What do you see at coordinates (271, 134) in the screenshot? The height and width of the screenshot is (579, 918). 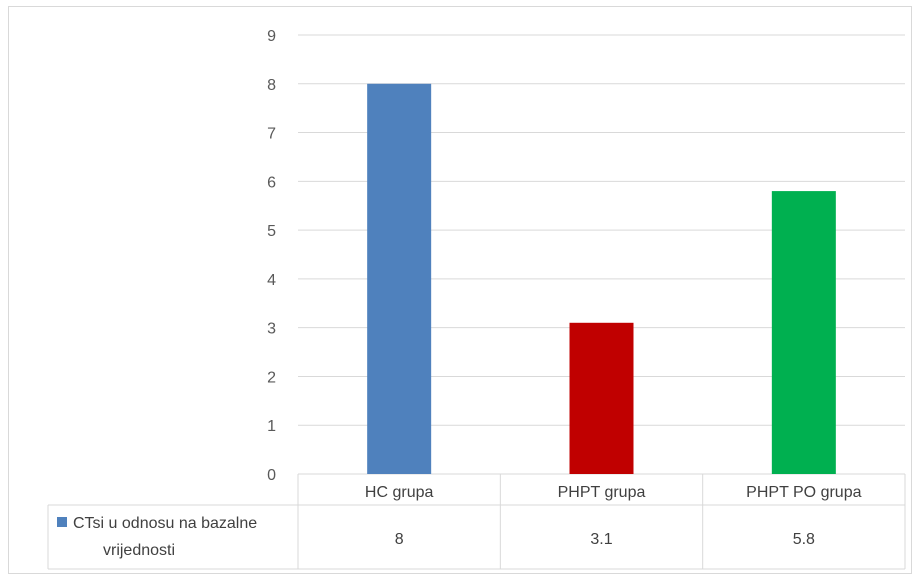 I see `y-tick-label: 7` at bounding box center [271, 134].